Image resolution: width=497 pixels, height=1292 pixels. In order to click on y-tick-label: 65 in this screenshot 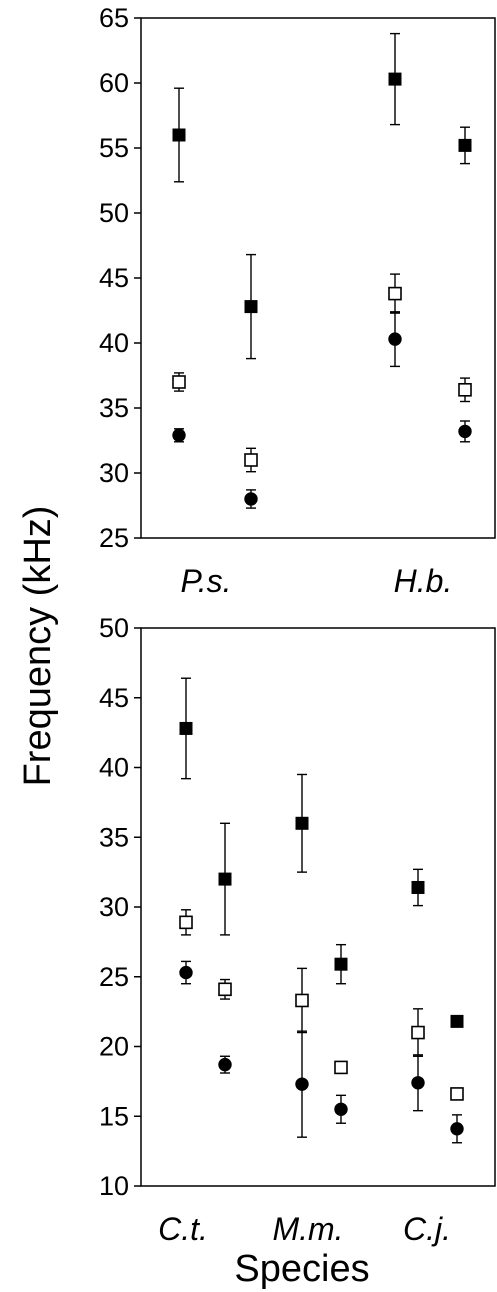, I will do `click(114, 18)`.